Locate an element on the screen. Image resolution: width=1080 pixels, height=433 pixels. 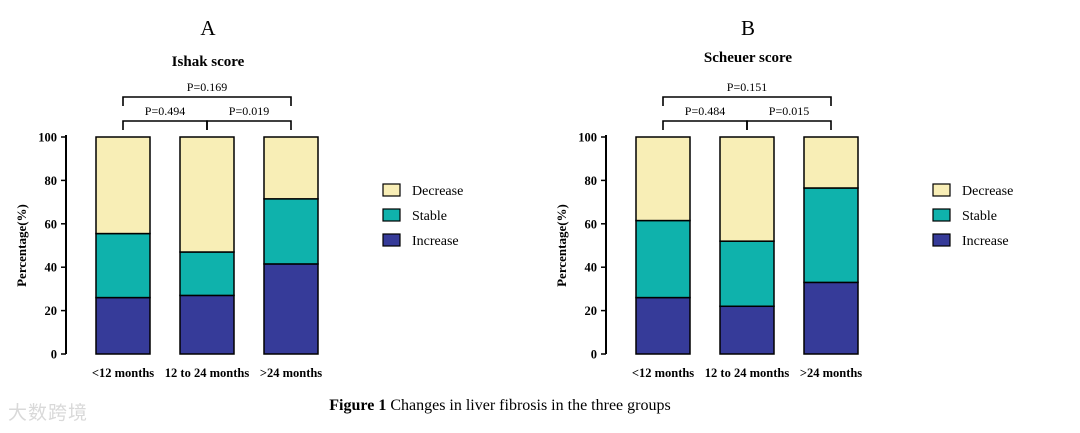
panel-1-legend-label-increase: Increase is located at coordinates (435, 241).